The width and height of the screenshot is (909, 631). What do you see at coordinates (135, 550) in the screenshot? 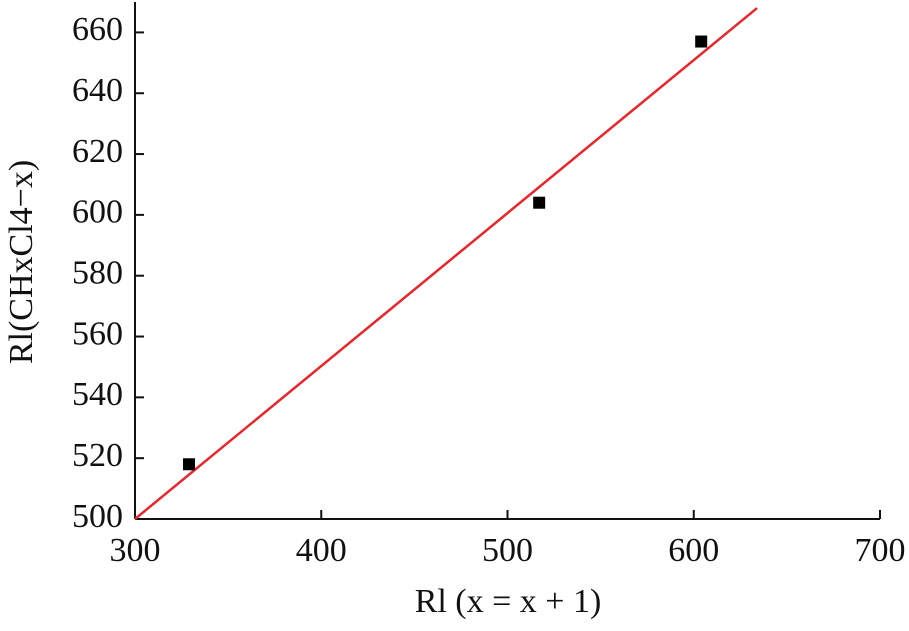
I see `x-tick-label: 300` at bounding box center [135, 550].